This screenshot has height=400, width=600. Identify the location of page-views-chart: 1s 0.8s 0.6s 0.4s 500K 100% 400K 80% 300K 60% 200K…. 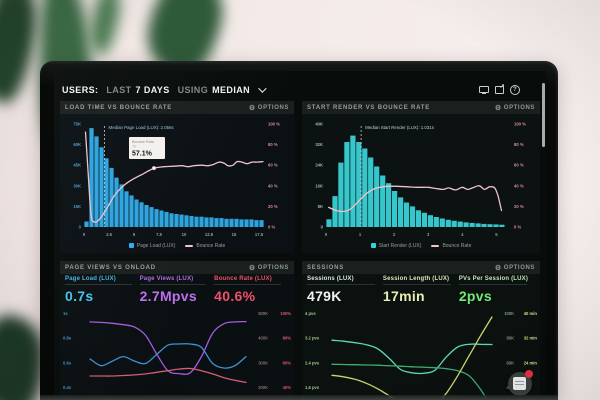
(177, 352).